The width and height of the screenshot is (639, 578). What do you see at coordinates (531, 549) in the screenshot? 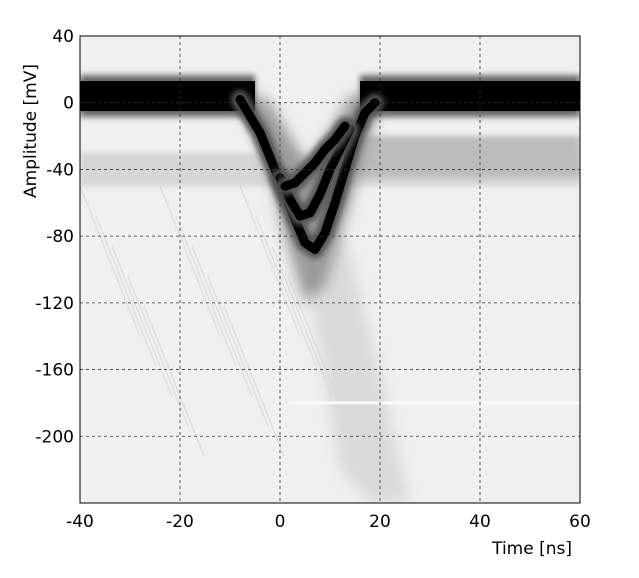
I see `x-axis-label: Time [ns]` at bounding box center [531, 549].